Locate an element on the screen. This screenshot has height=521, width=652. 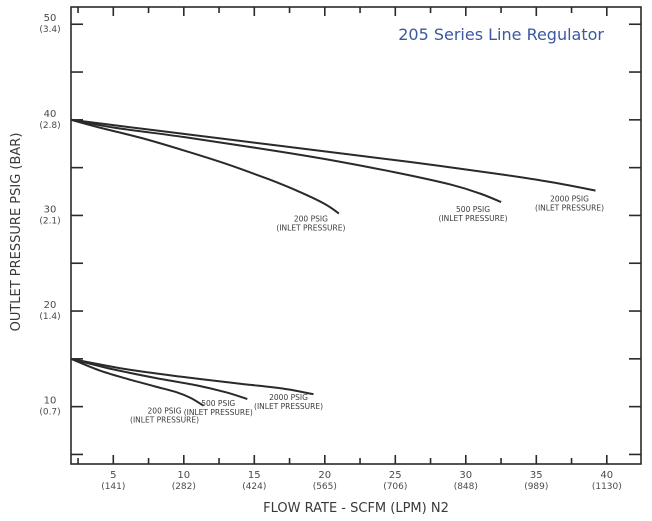
y-tick-label: 40 is located at coordinates (50, 114).